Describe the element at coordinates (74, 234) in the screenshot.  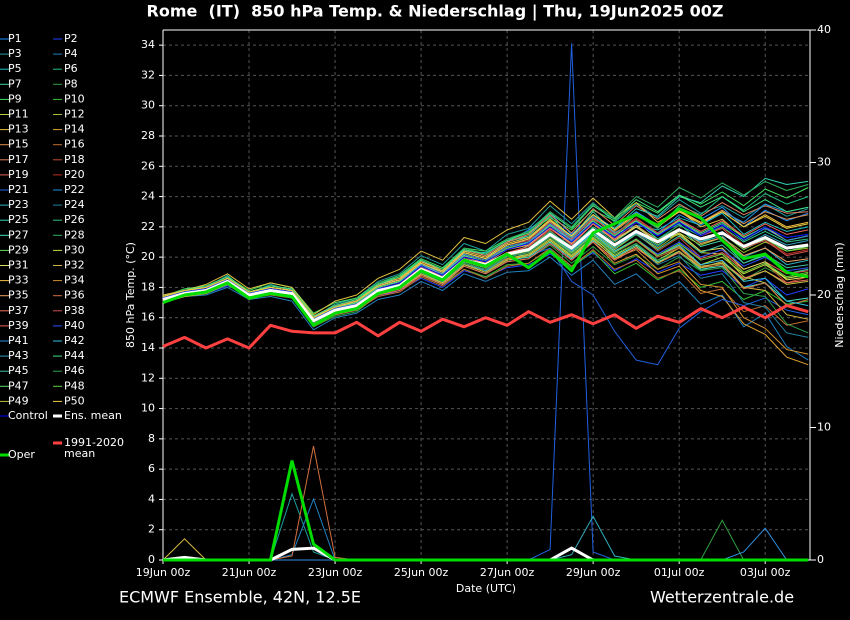
I see `legend-label: P28` at that location.